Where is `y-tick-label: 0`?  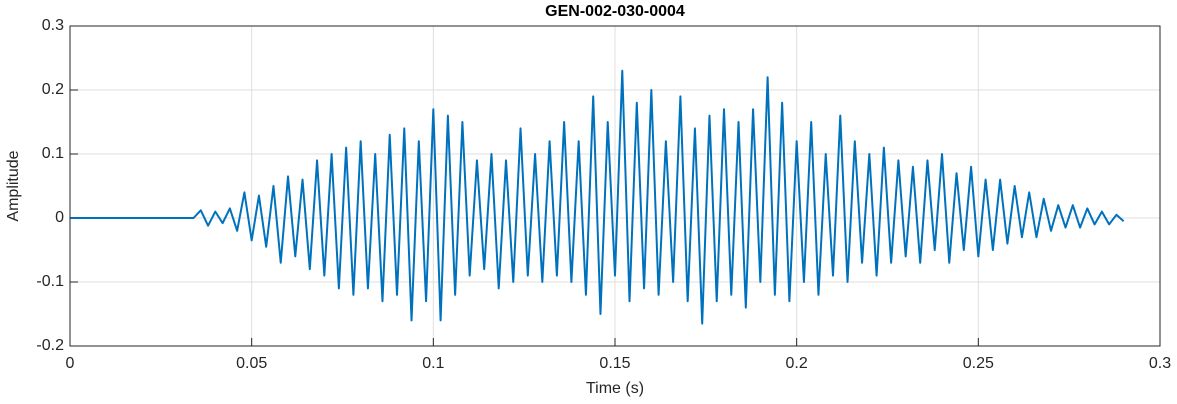
y-tick-label: 0 is located at coordinates (59, 217).